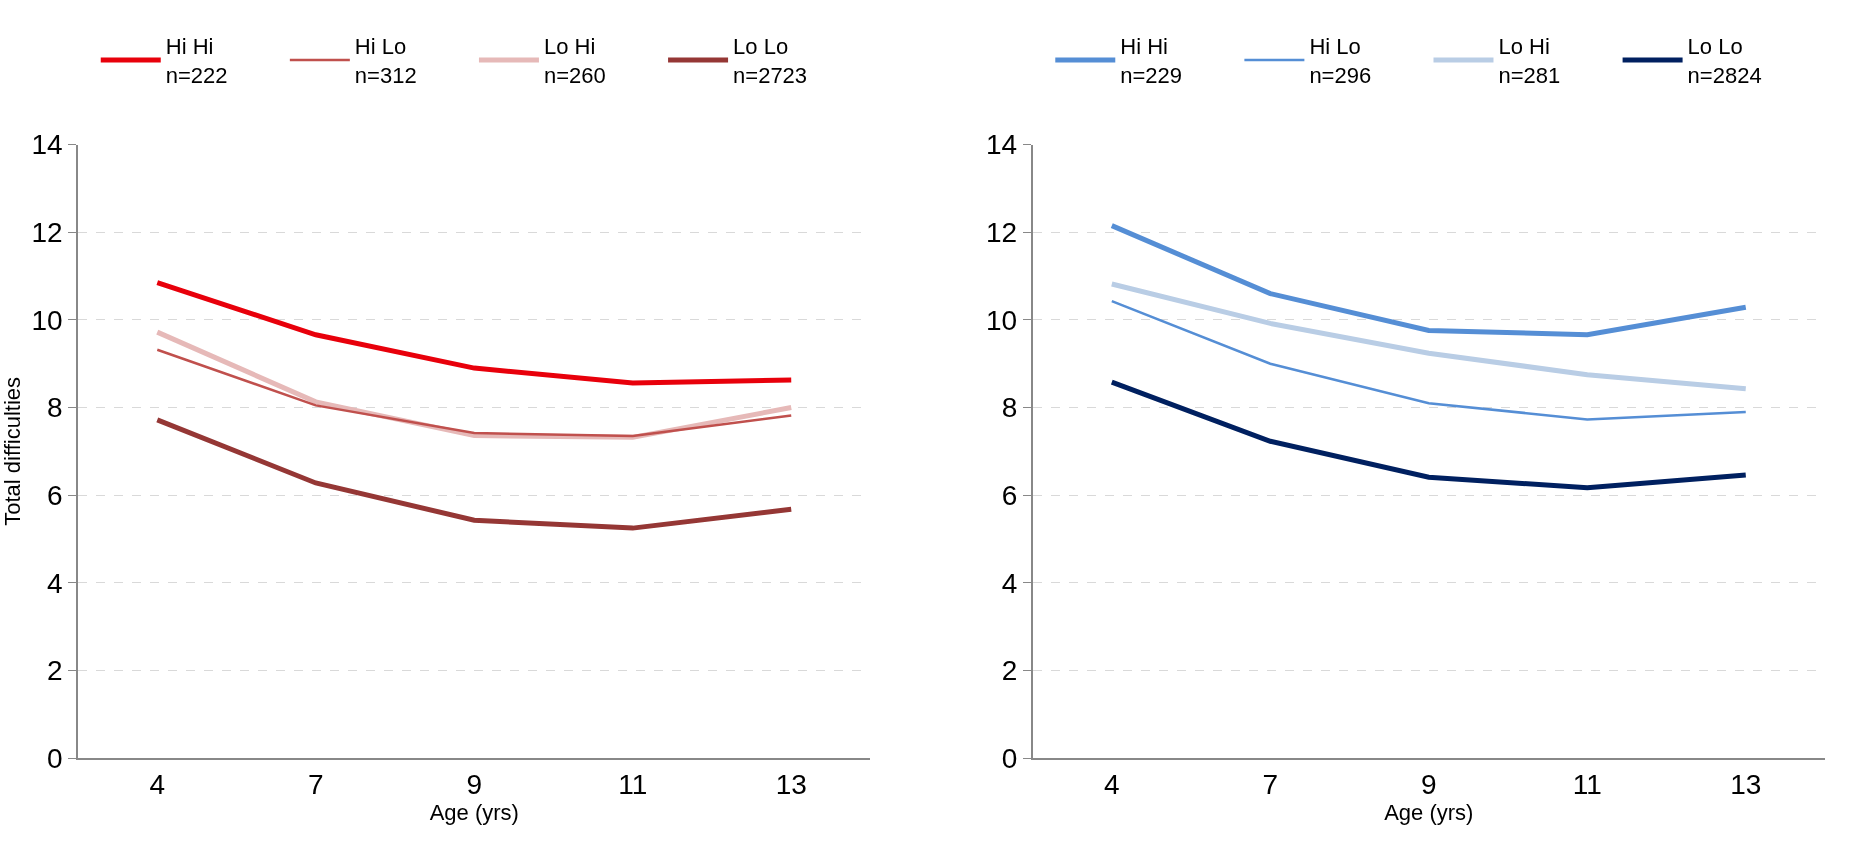  I want to click on legend-label: Lo Hi n=260, so click(574, 61).